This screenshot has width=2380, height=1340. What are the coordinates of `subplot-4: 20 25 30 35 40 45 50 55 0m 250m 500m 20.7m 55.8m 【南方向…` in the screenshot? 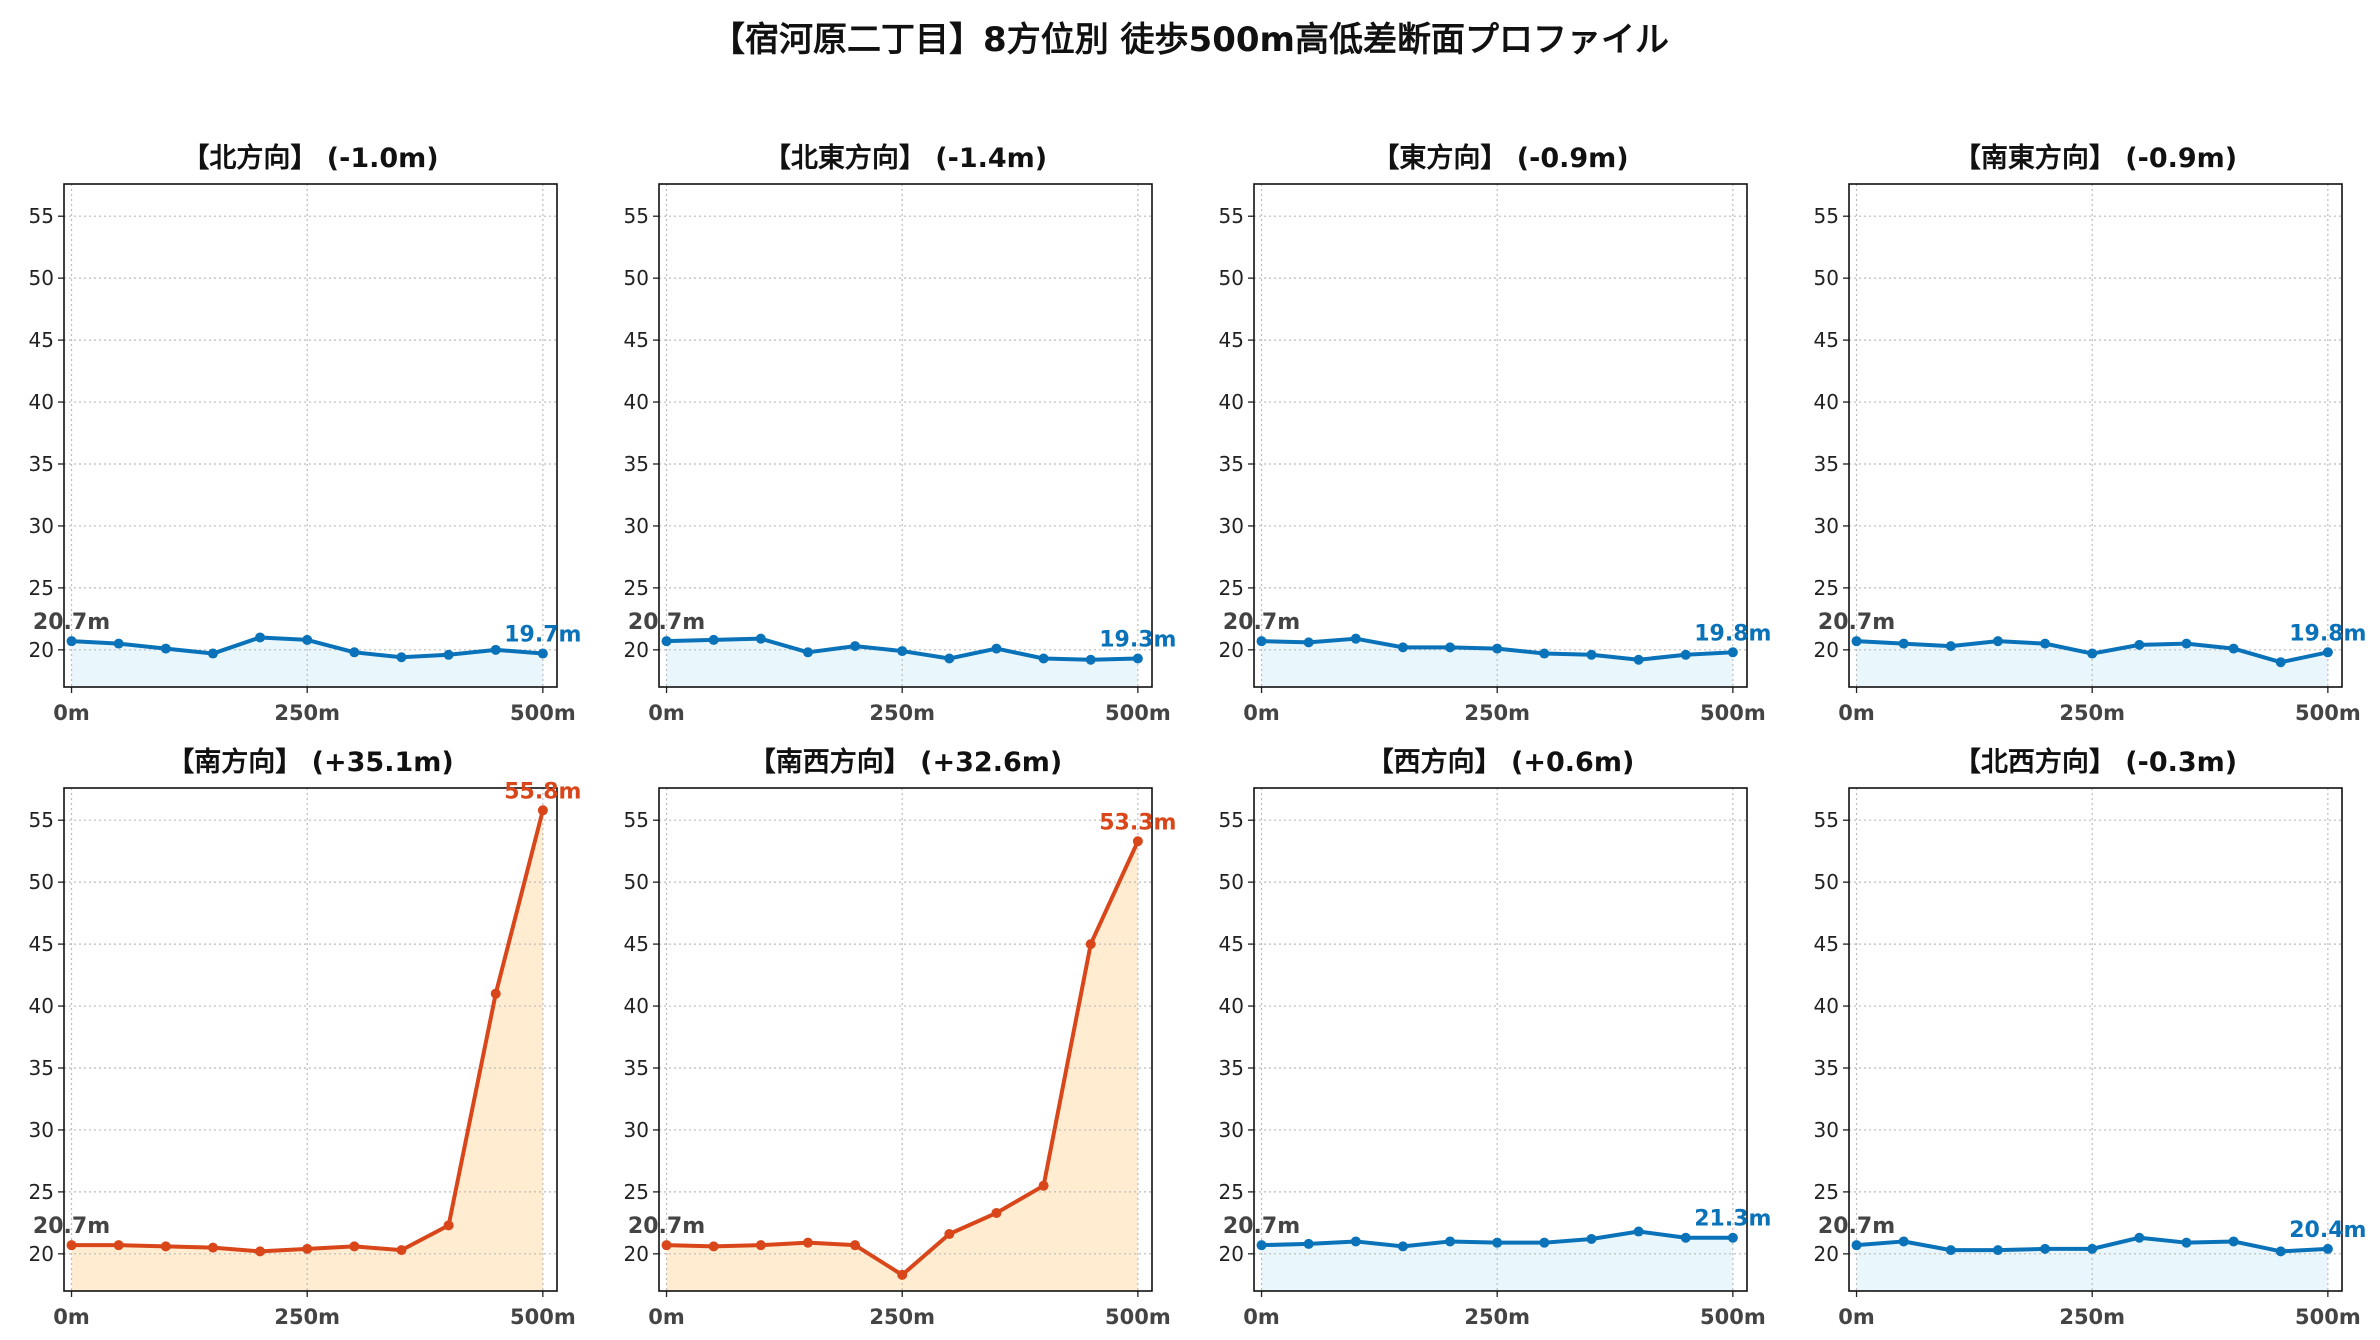 It's located at (305, 1037).